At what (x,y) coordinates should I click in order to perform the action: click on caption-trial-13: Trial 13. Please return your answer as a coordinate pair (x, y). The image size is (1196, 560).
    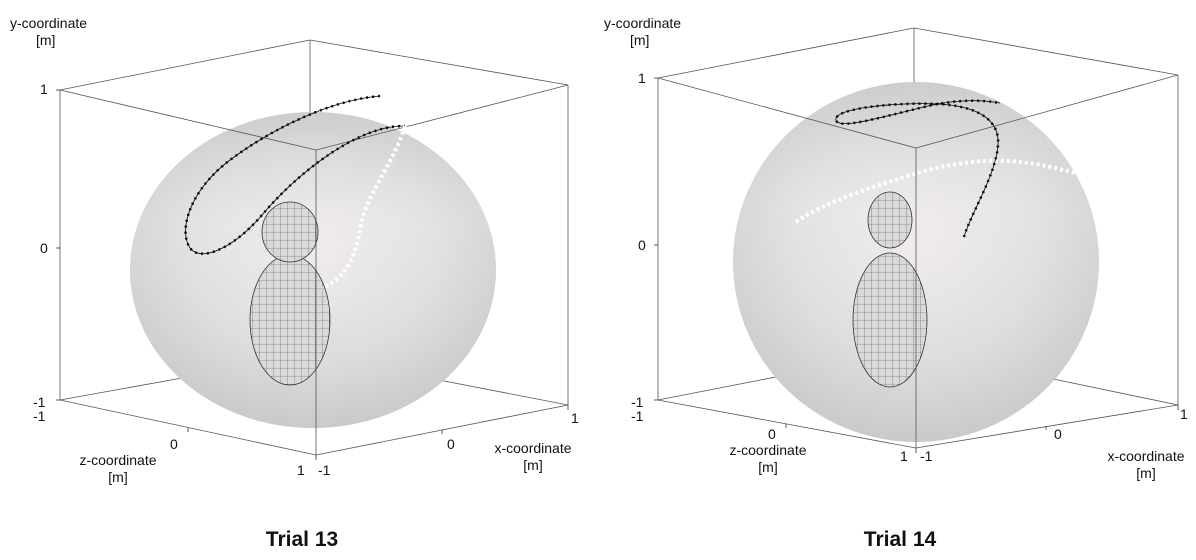
    Looking at the image, I should click on (302, 539).